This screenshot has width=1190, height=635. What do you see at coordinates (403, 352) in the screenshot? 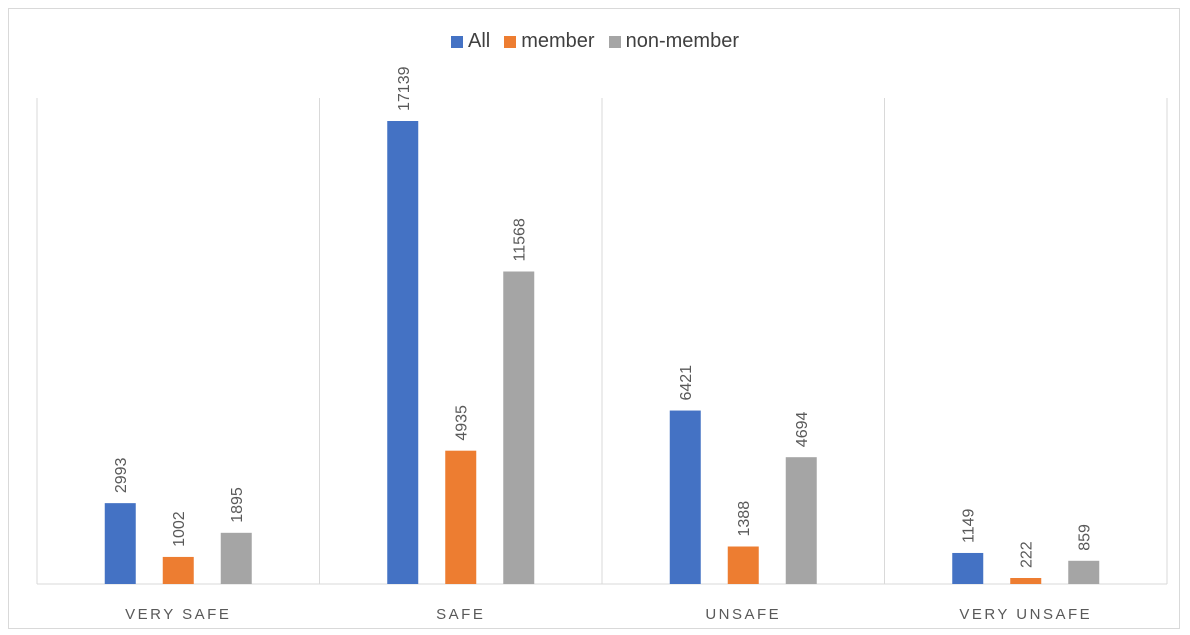
I see `bar-all-safe` at bounding box center [403, 352].